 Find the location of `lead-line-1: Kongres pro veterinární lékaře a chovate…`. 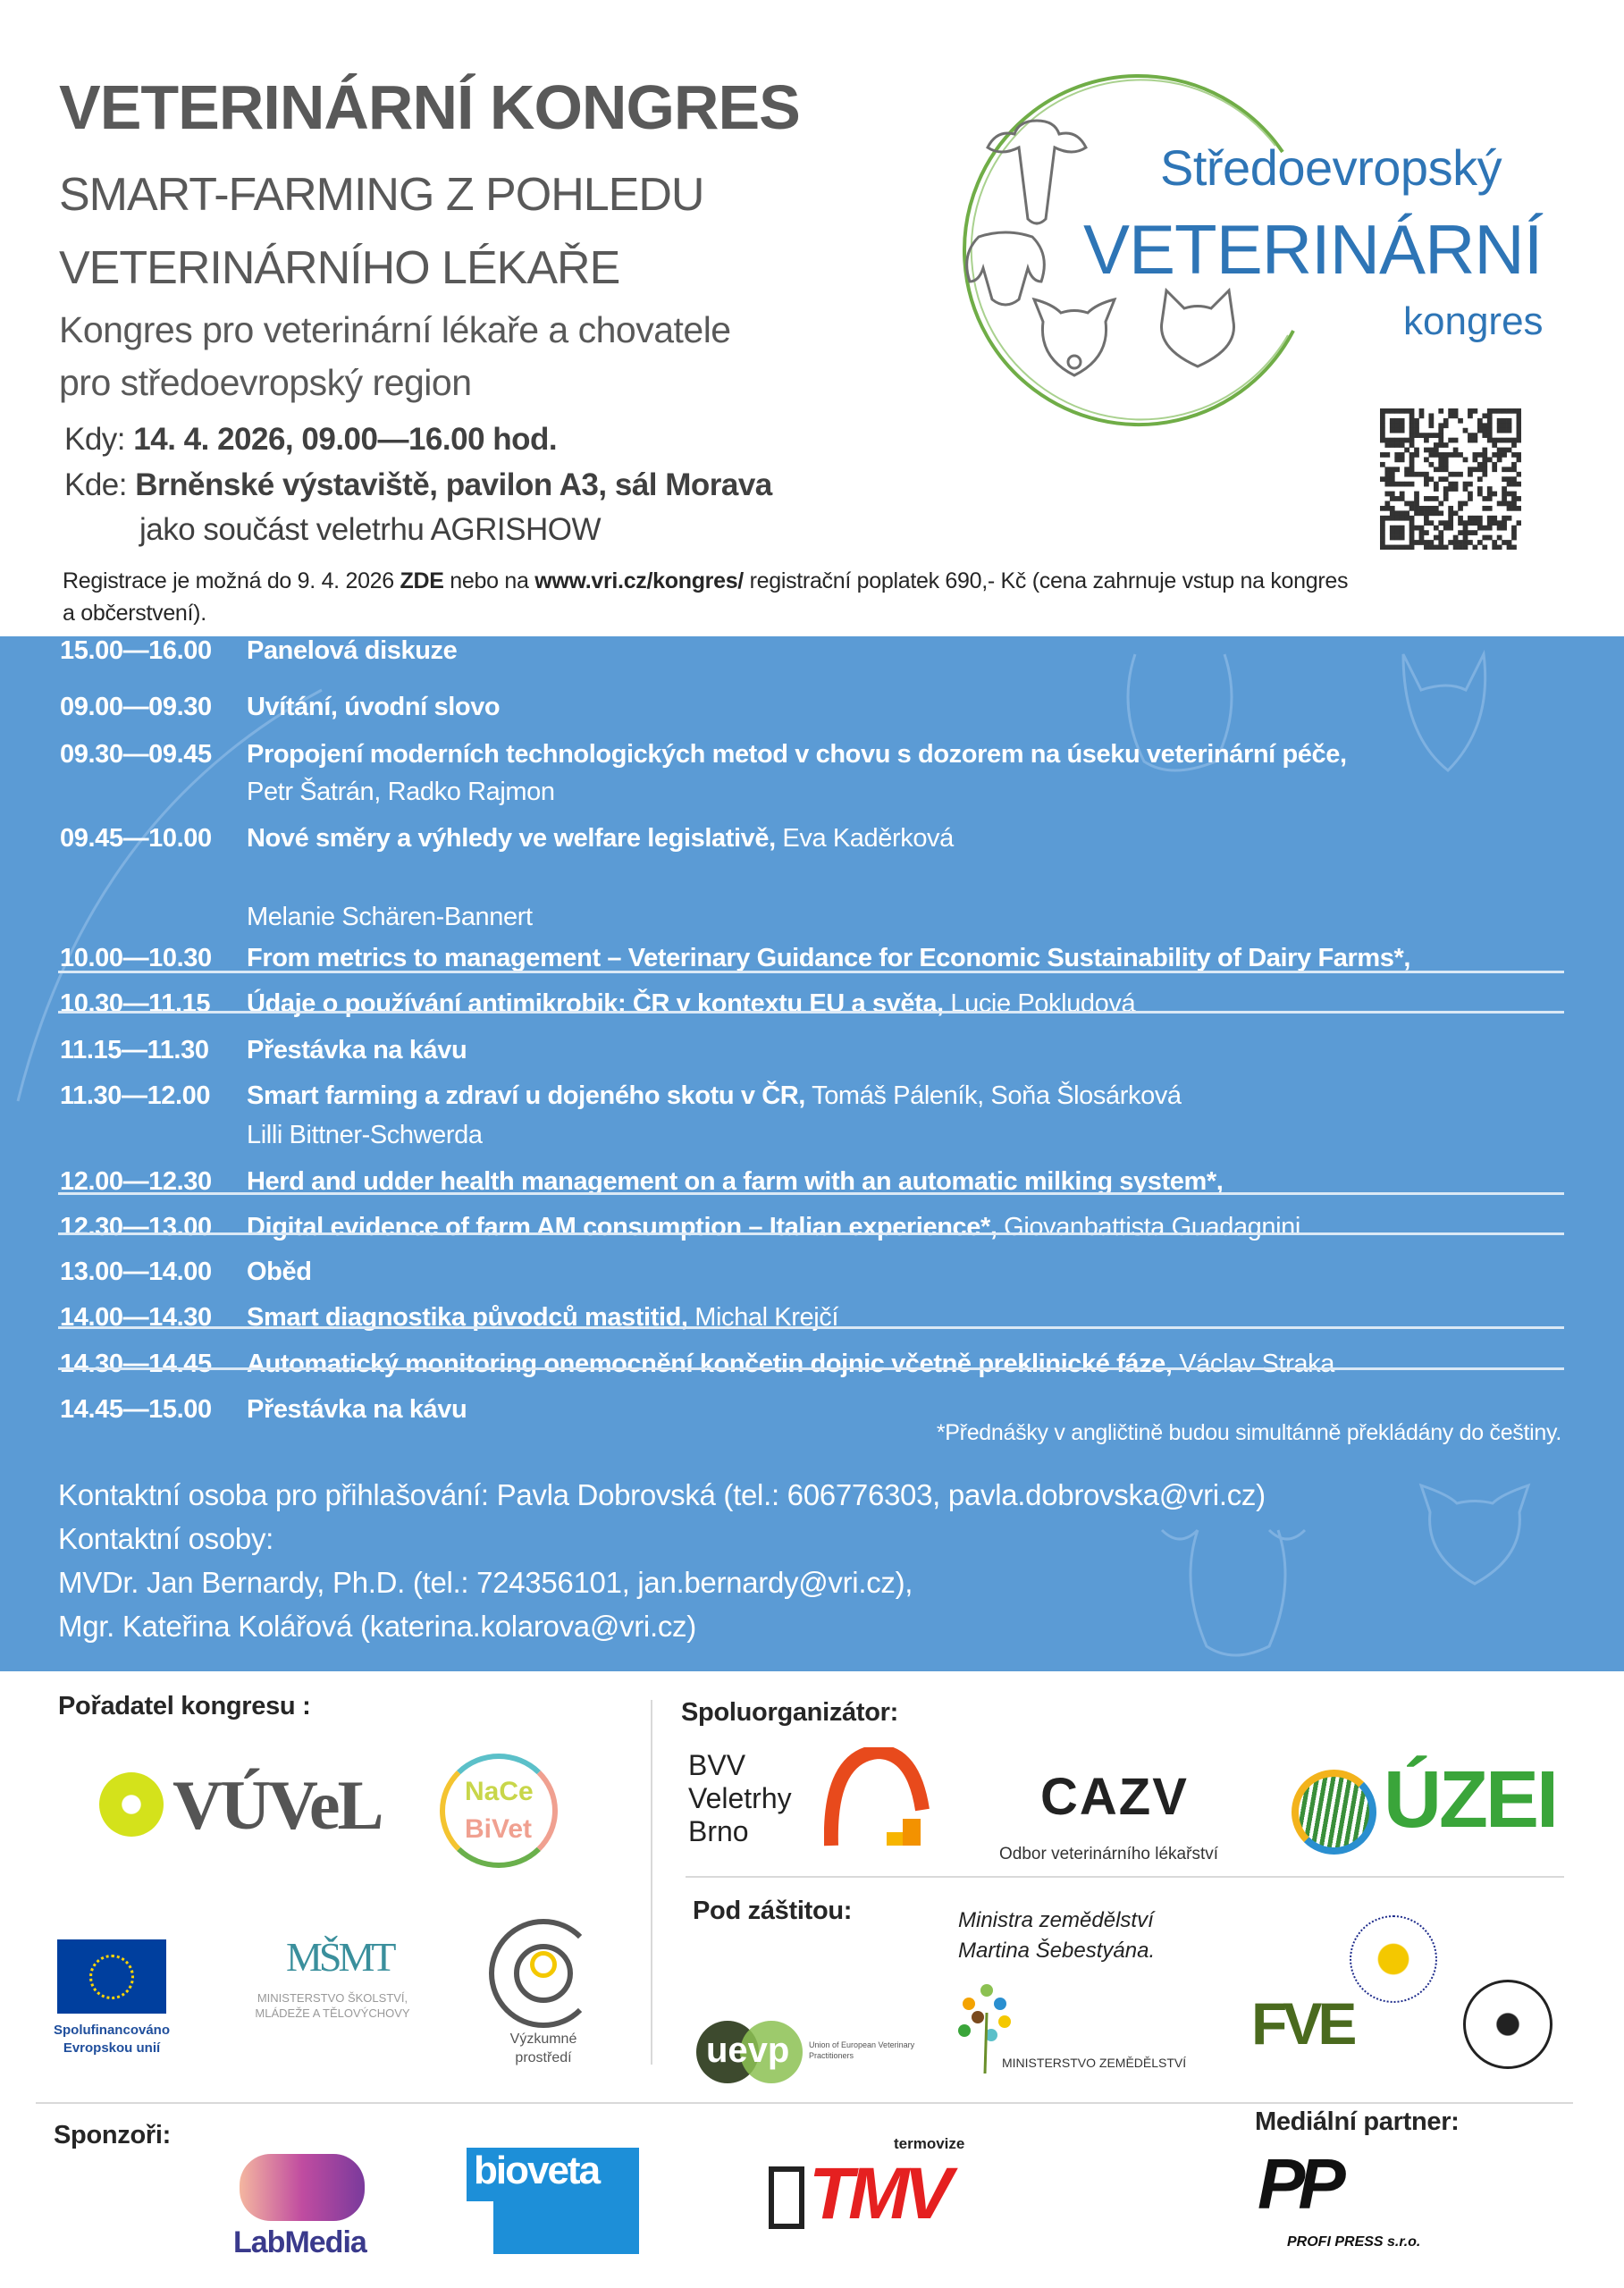

lead-line-1: Kongres pro veterinární lékaře a chovate… is located at coordinates (395, 330).